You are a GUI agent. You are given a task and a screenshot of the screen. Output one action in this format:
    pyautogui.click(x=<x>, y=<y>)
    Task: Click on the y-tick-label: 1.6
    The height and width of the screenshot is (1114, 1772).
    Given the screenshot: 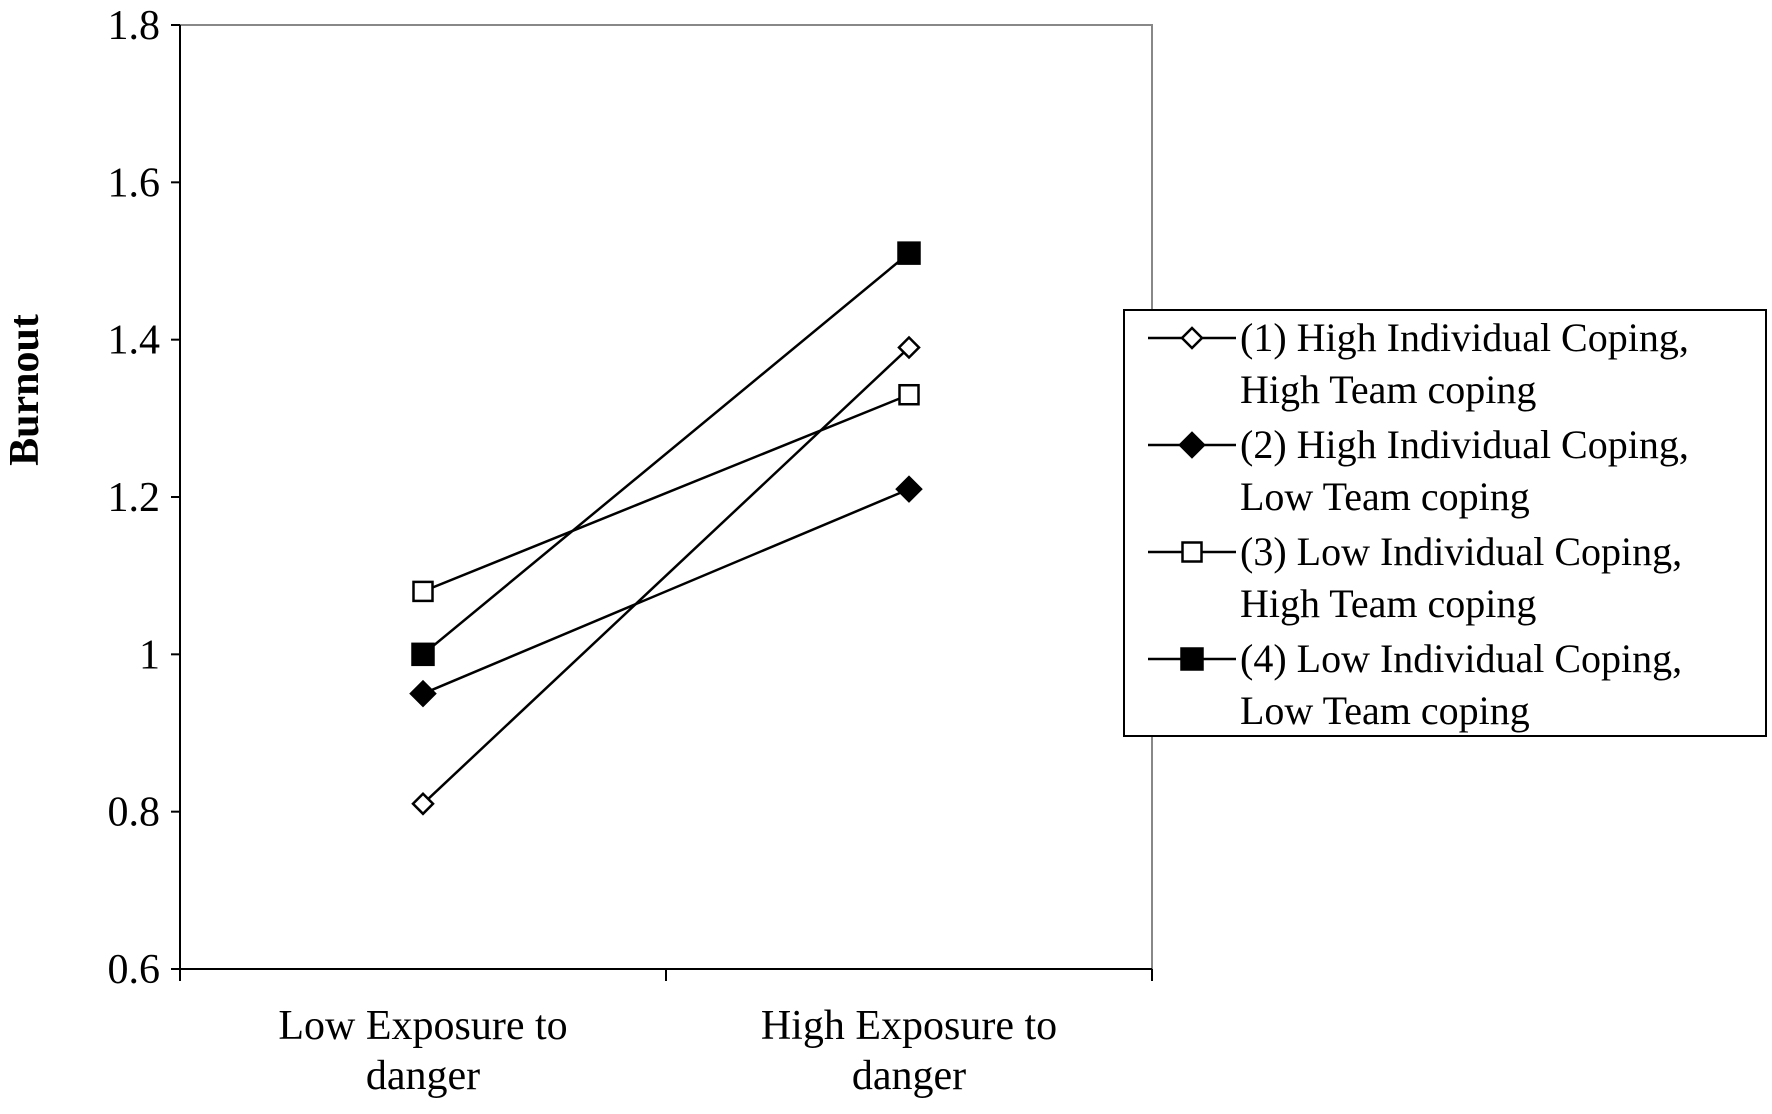 What is the action you would take?
    pyautogui.click(x=134, y=183)
    